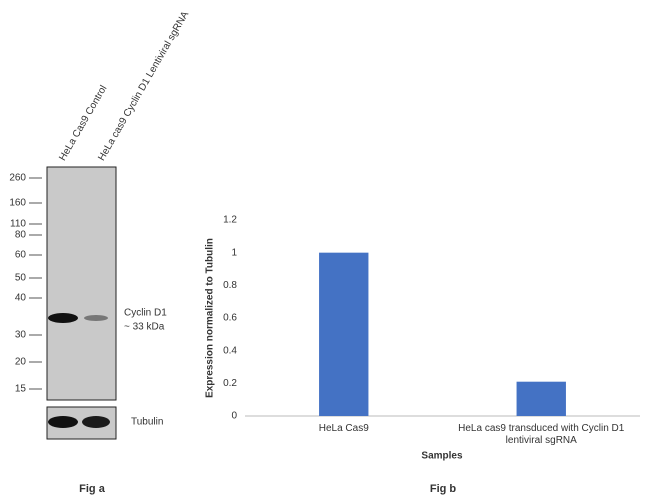 The width and height of the screenshot is (650, 503). I want to click on y-tick-label: 0.8, so click(230, 285).